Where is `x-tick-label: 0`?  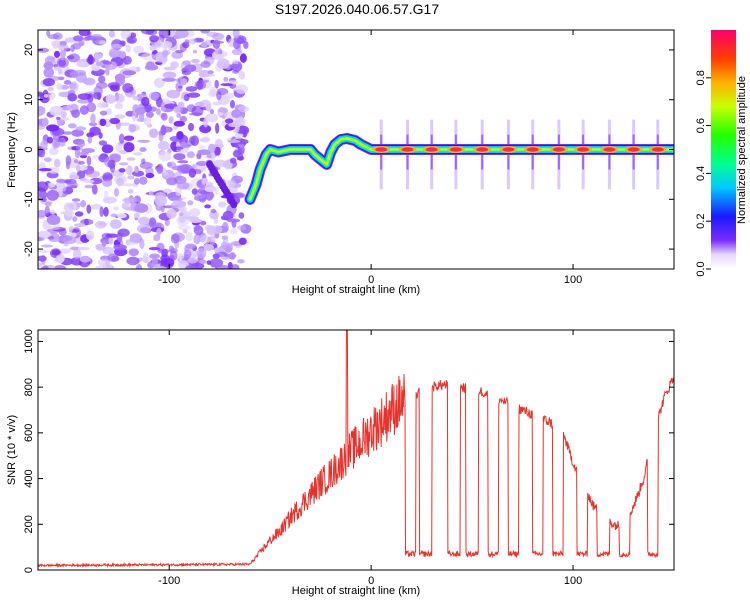
x-tick-label: 0 is located at coordinates (371, 280).